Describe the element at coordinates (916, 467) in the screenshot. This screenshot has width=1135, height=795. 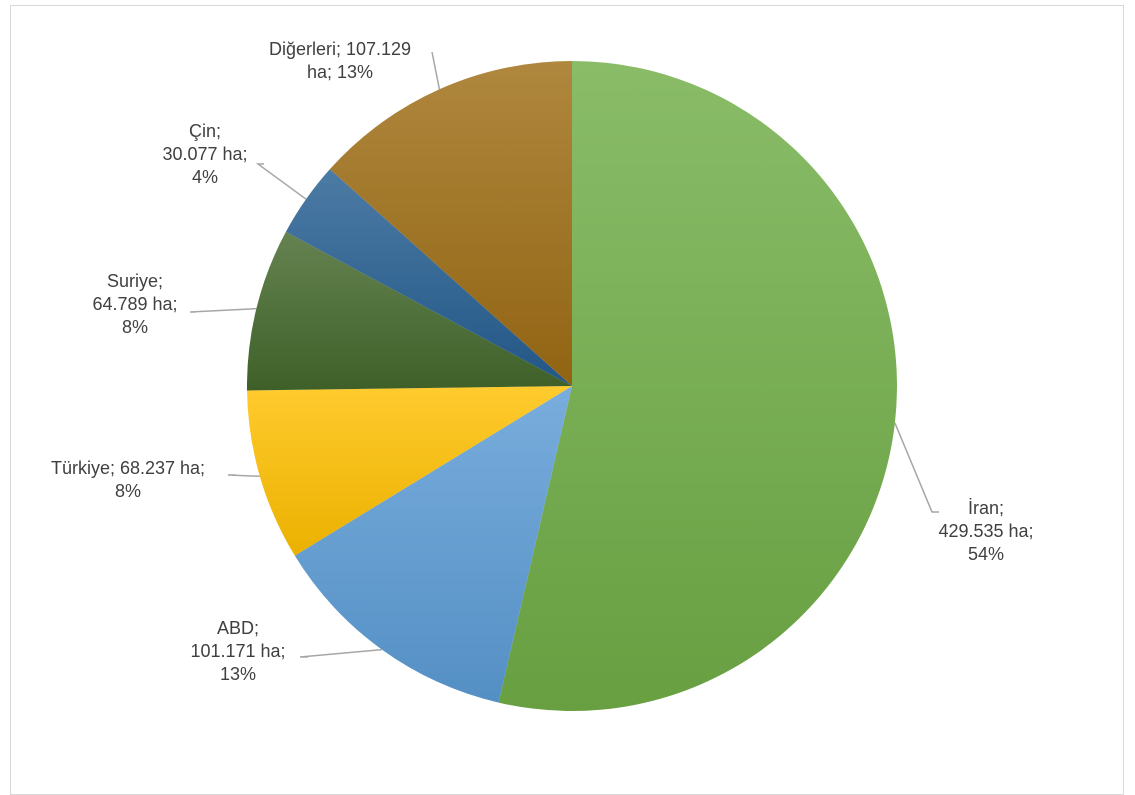
I see `leader-line-iran` at that location.